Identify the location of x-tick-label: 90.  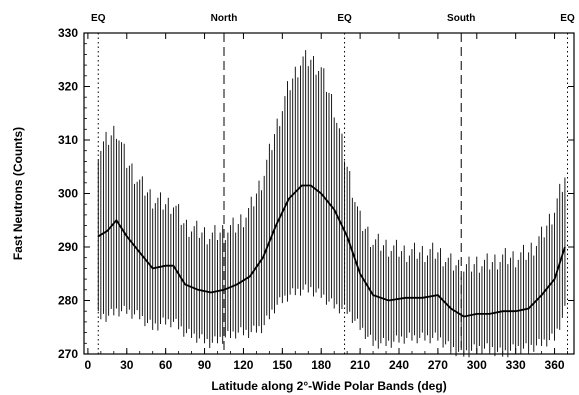
(205, 365).